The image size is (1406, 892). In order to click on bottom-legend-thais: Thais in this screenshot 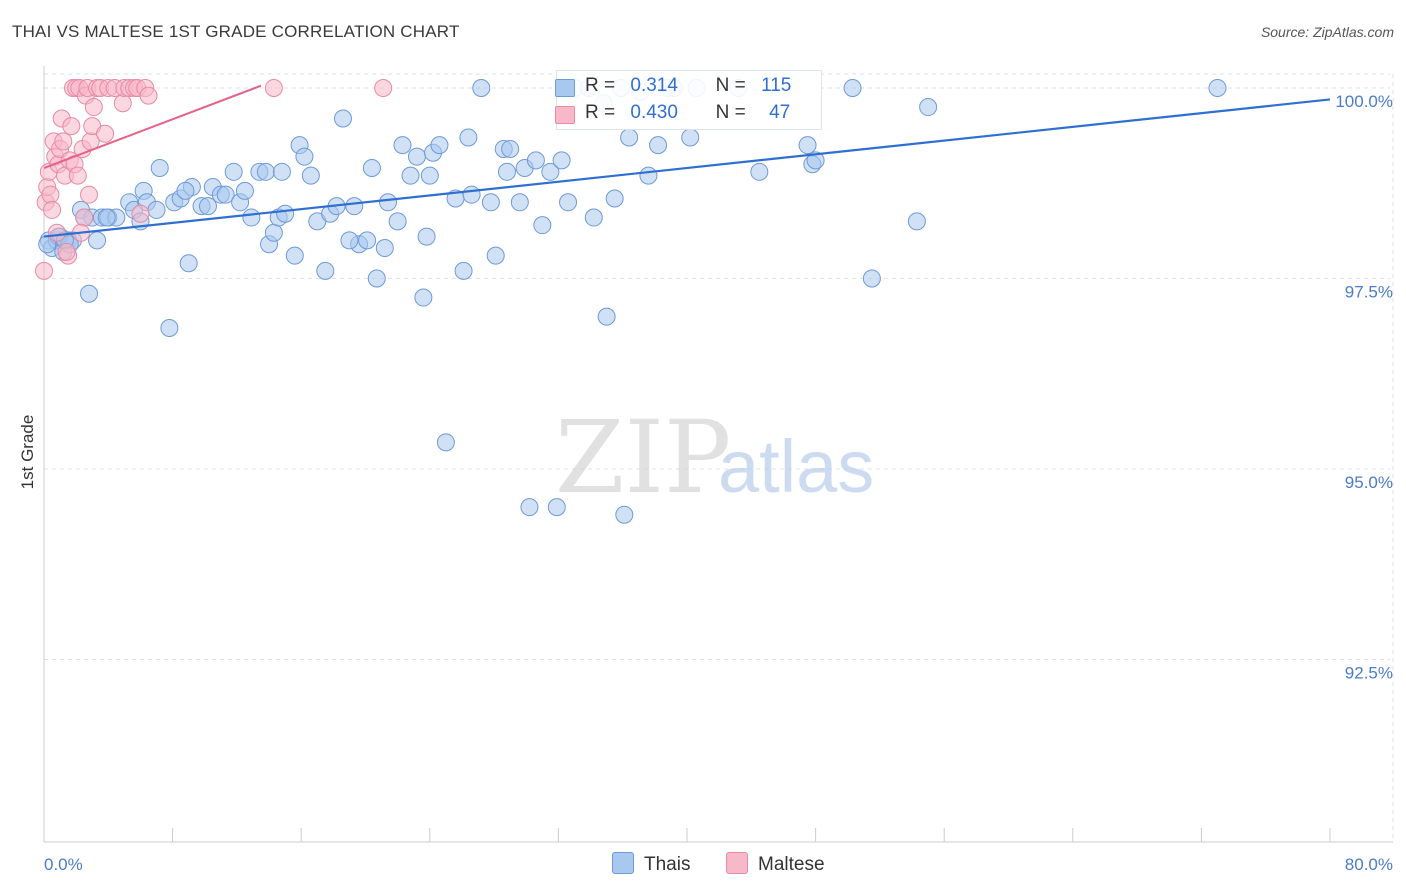, I will do `click(651, 864)`.